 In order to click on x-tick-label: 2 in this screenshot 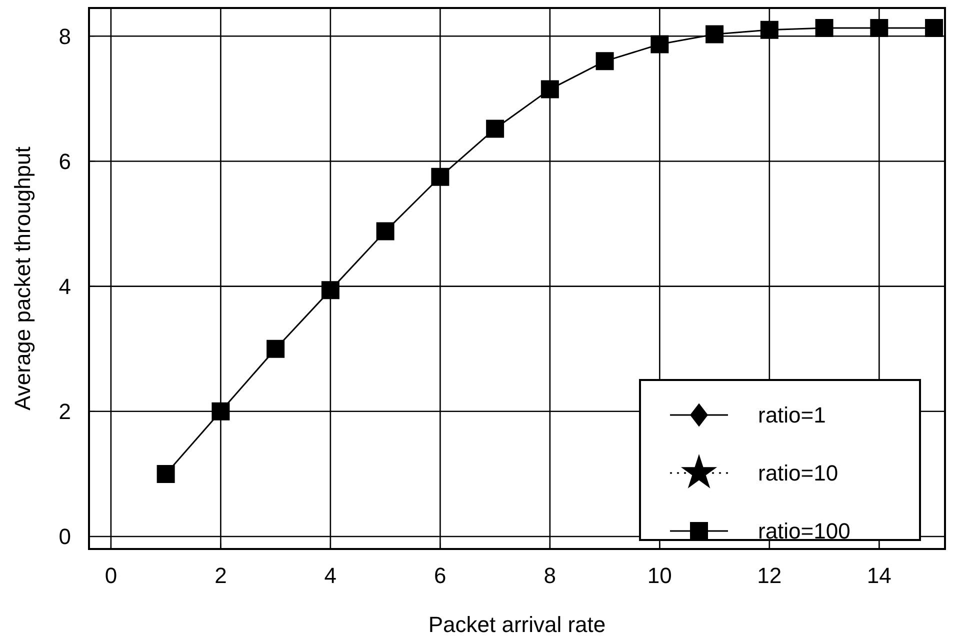, I will do `click(220, 575)`.